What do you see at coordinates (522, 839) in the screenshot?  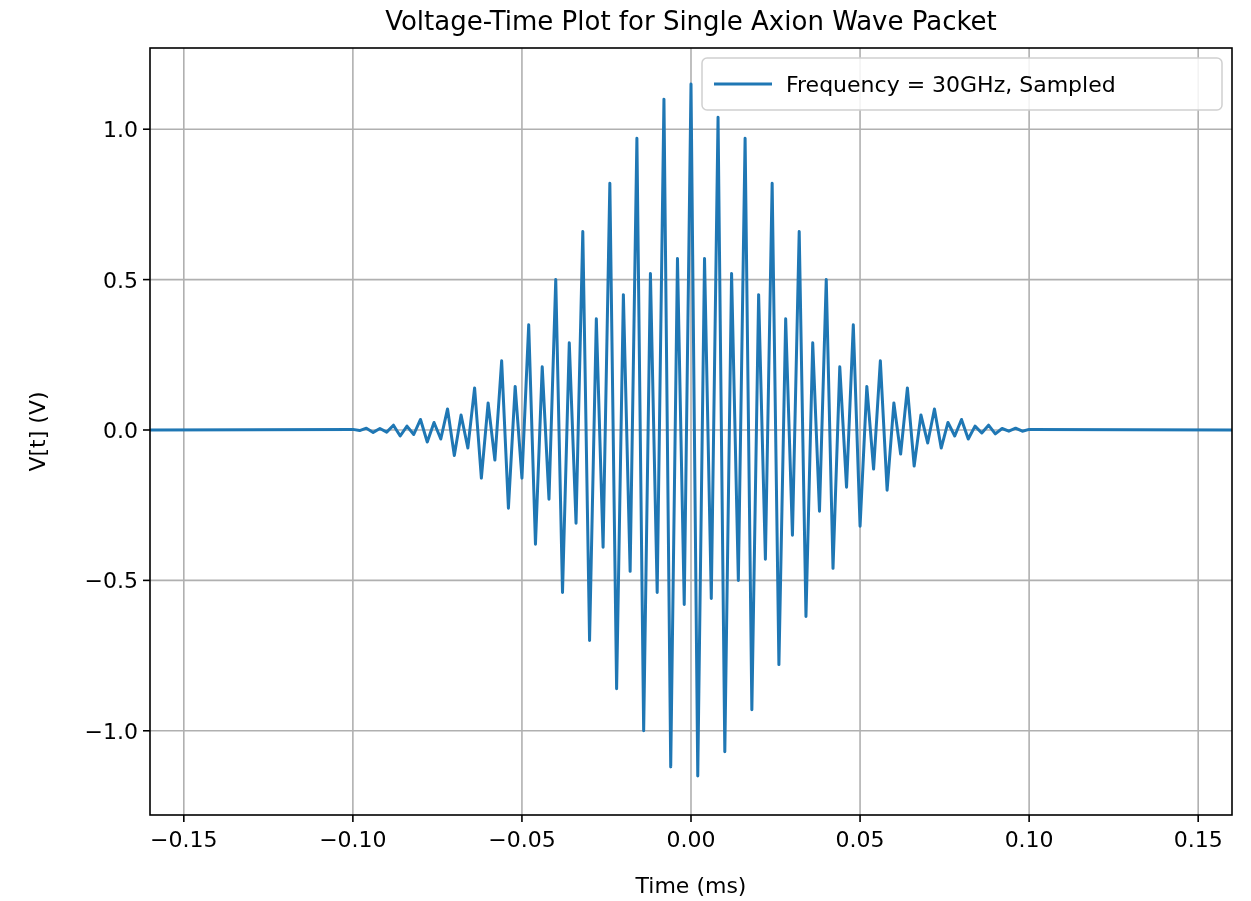 I see `x-tick-label: −0.05` at bounding box center [522, 839].